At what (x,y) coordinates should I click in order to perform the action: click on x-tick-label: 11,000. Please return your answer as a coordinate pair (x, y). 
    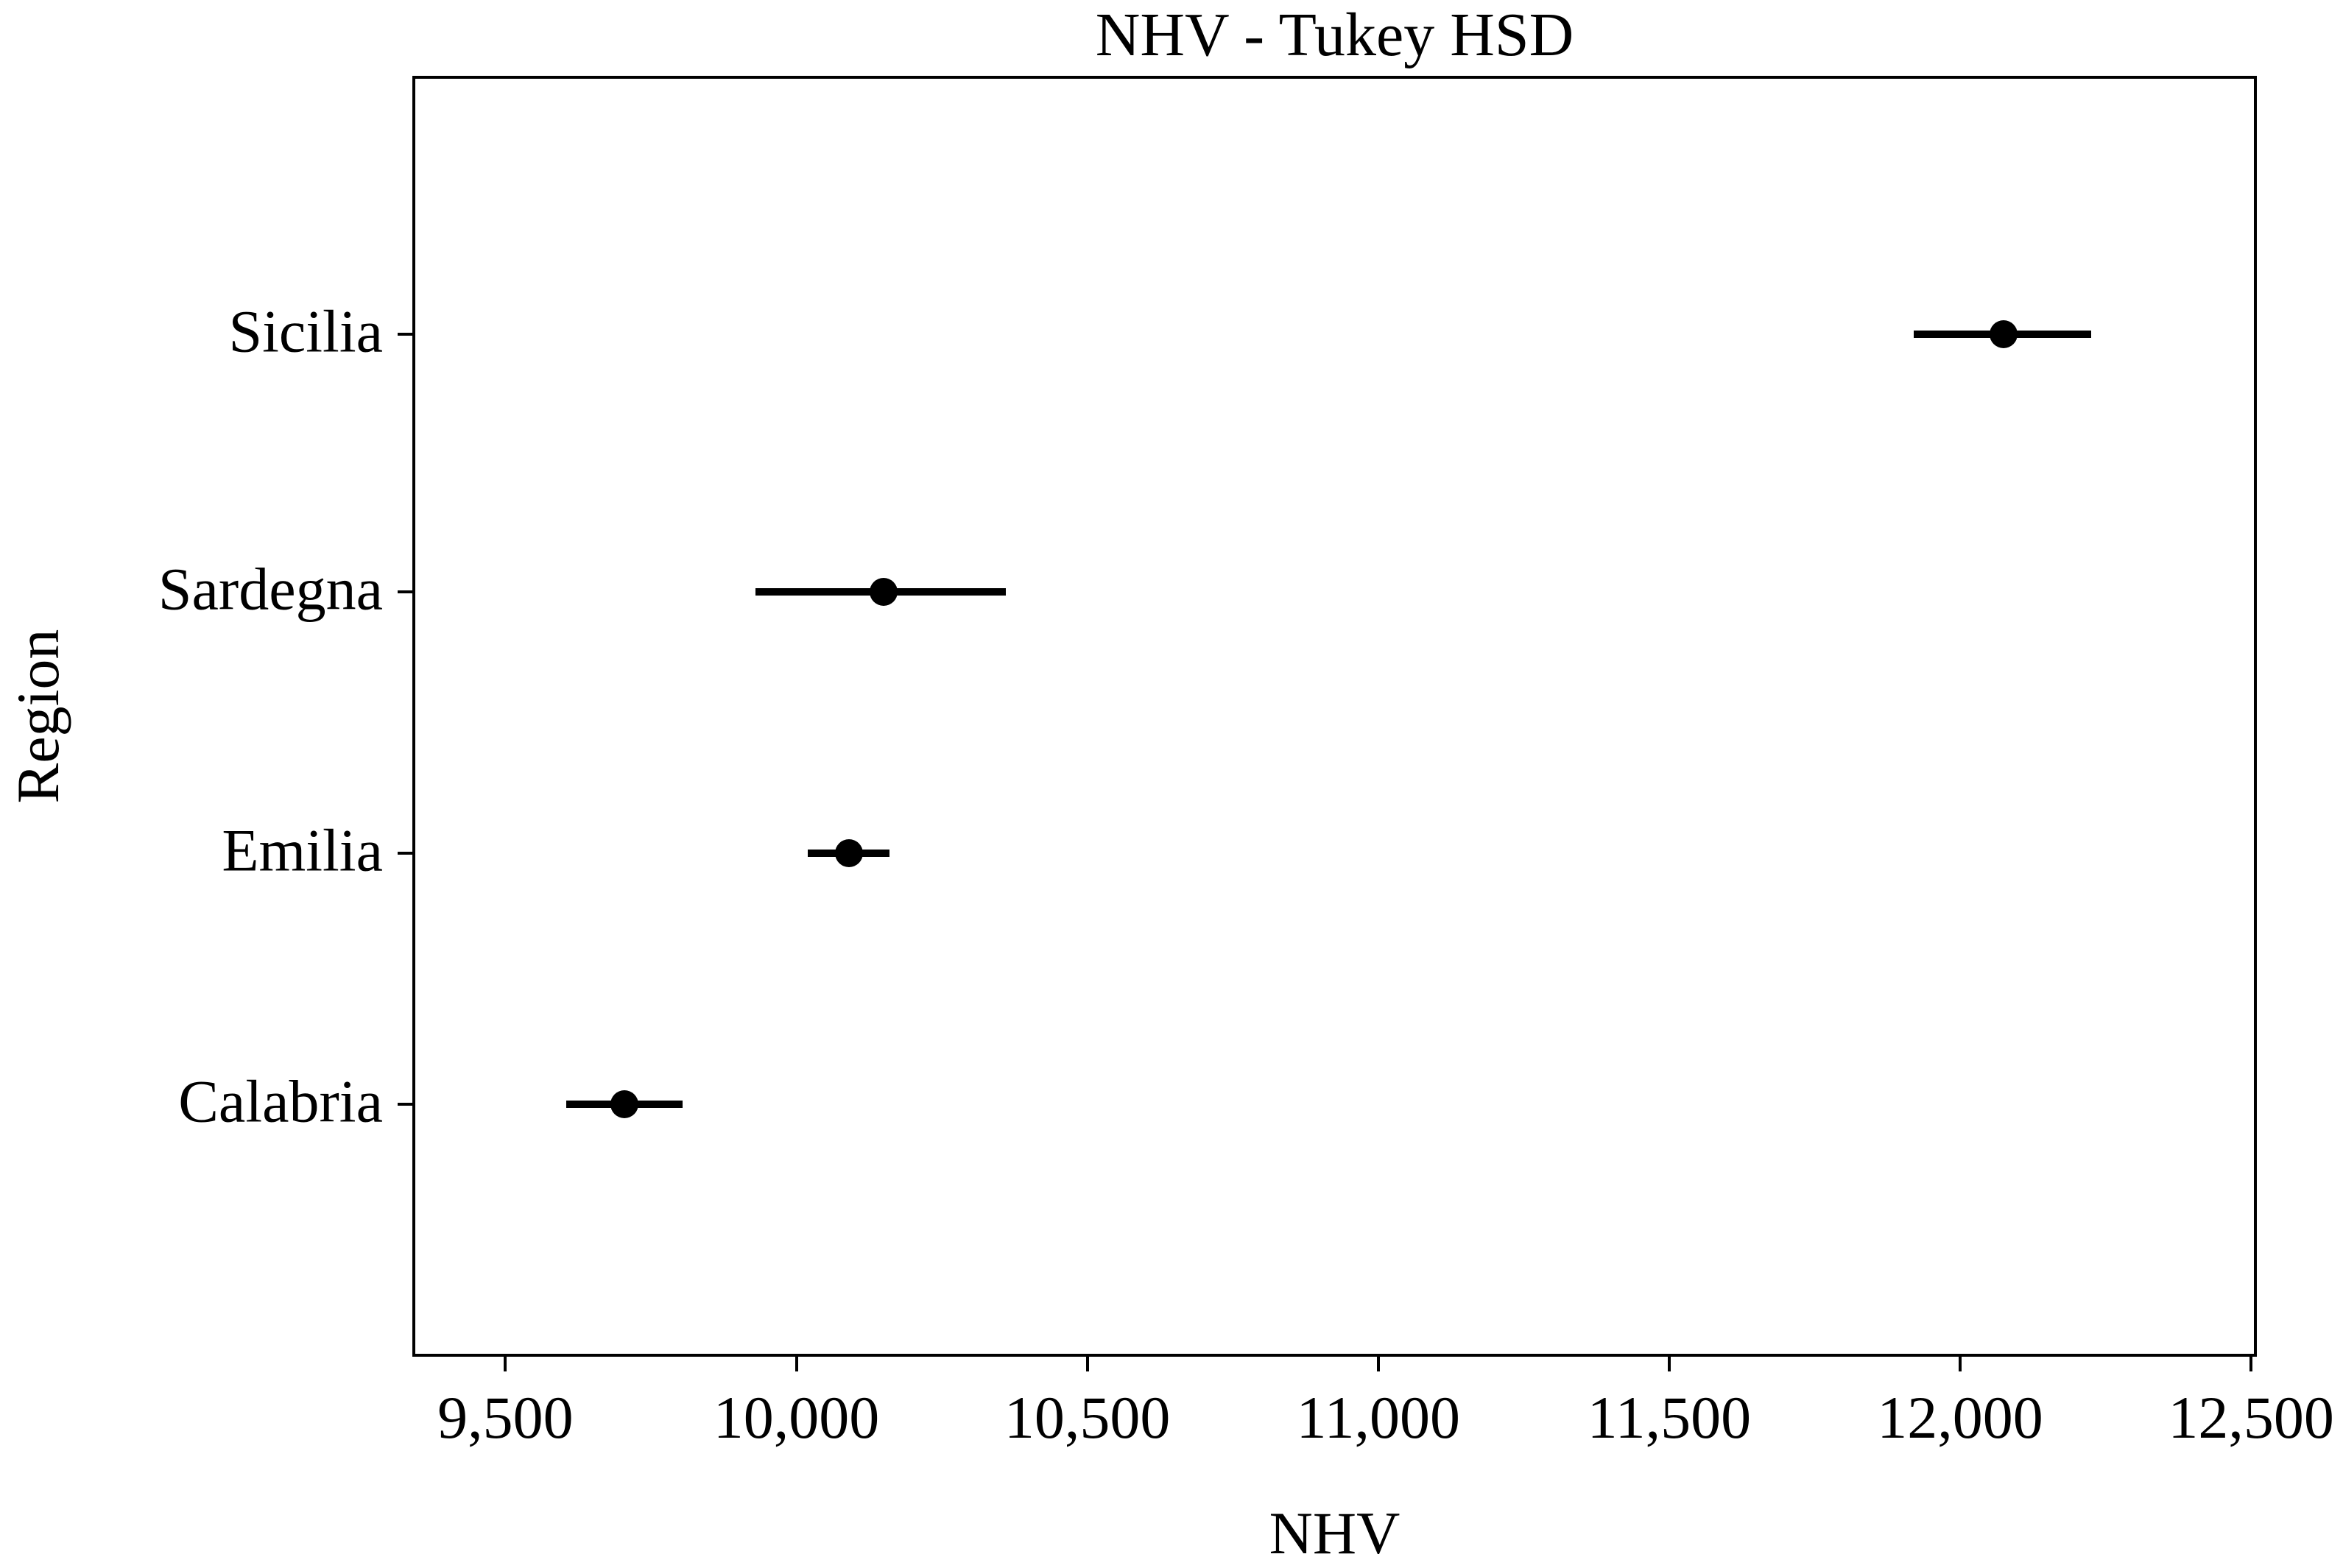
    Looking at the image, I should click on (1378, 1418).